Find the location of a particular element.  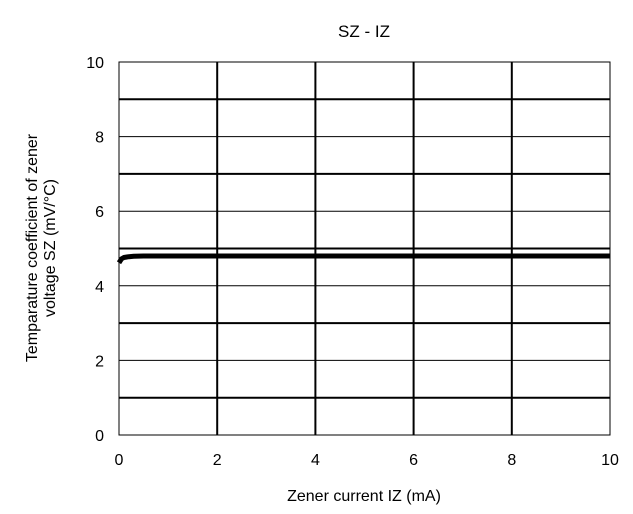

x-tick-label: 0 is located at coordinates (119, 460).